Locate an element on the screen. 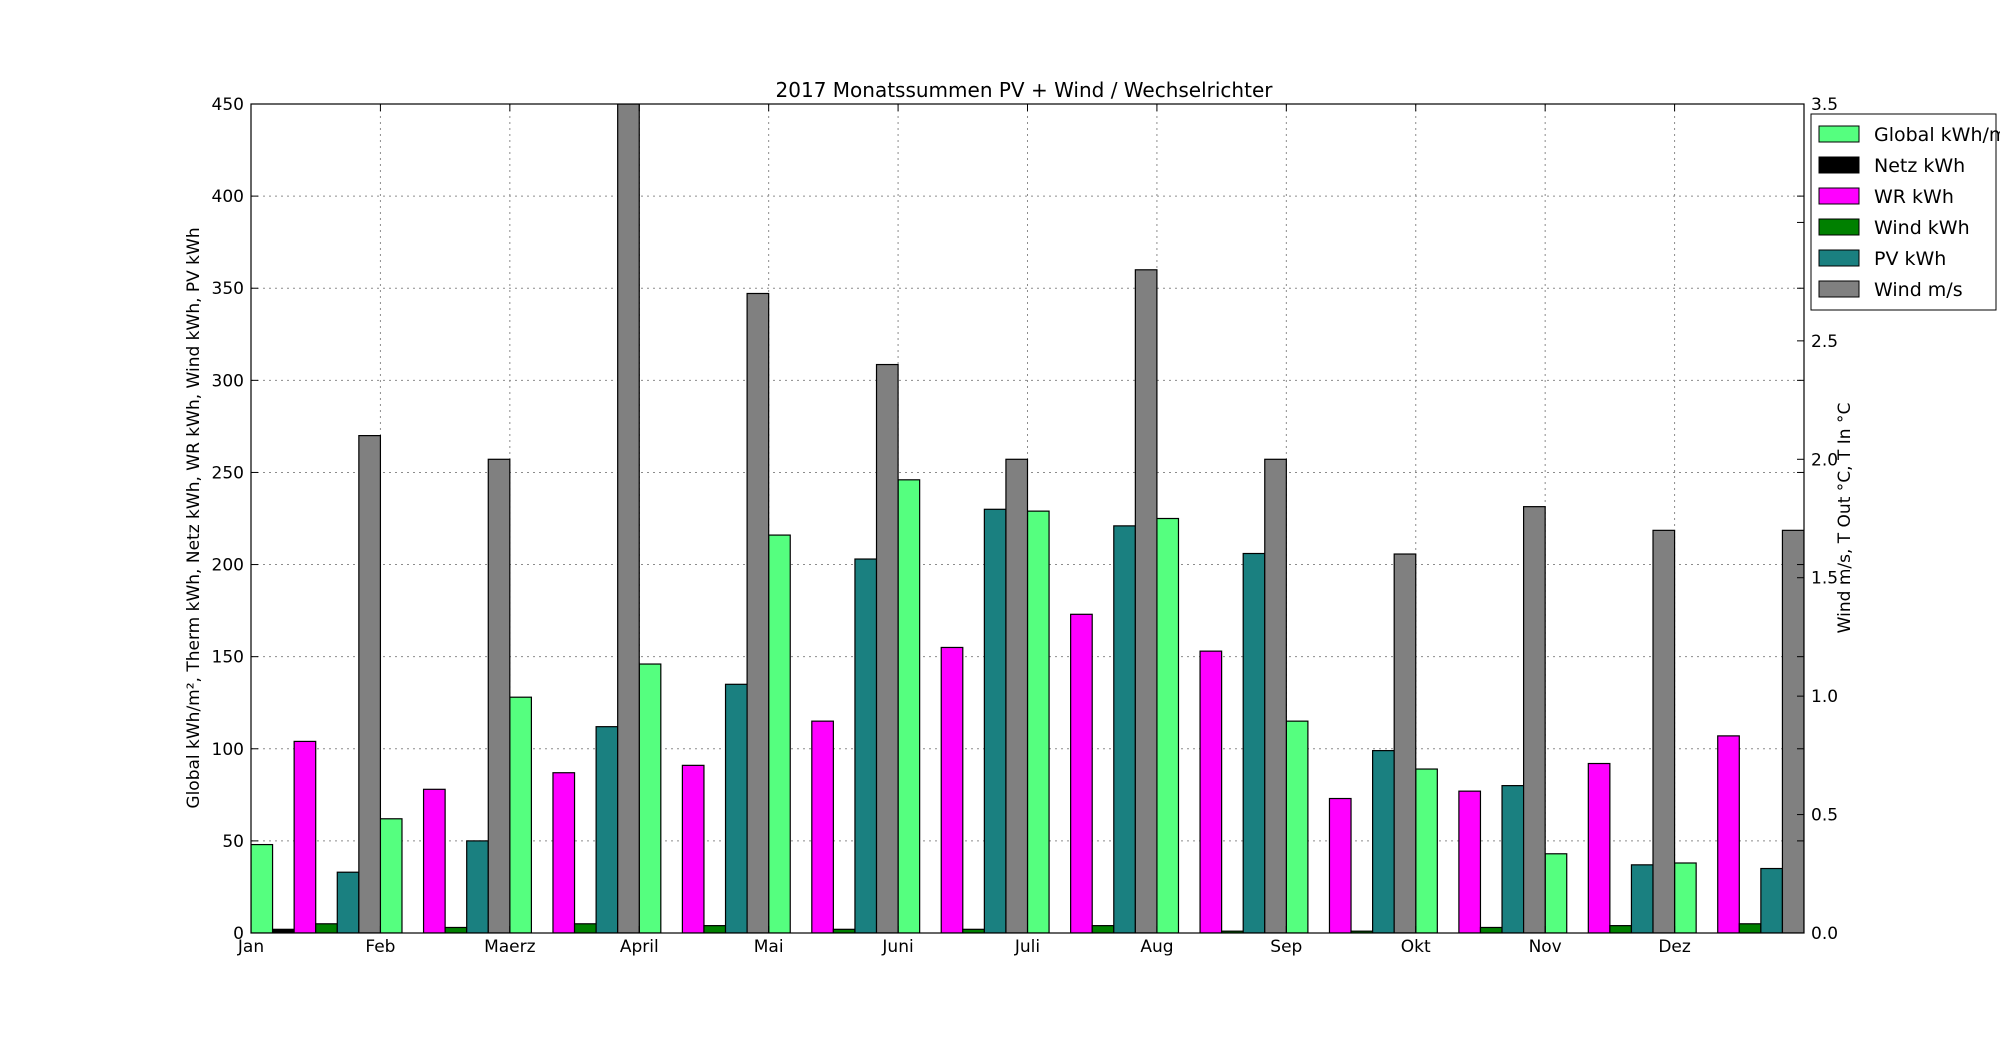  x-tick-label: Aug is located at coordinates (1156, 947).